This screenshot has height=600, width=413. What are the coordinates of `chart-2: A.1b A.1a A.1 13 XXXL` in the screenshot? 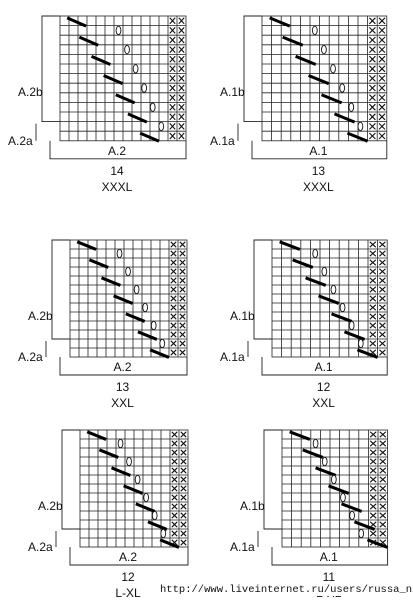 It's located at (299, 104).